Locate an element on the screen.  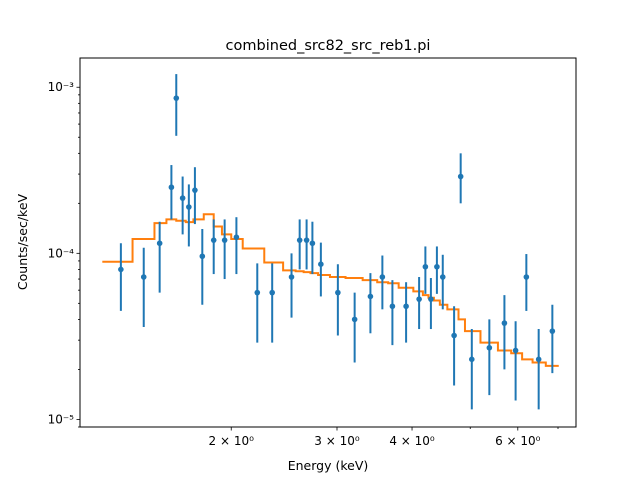
x-tick-label: 2 × 10⁰ is located at coordinates (232, 441).